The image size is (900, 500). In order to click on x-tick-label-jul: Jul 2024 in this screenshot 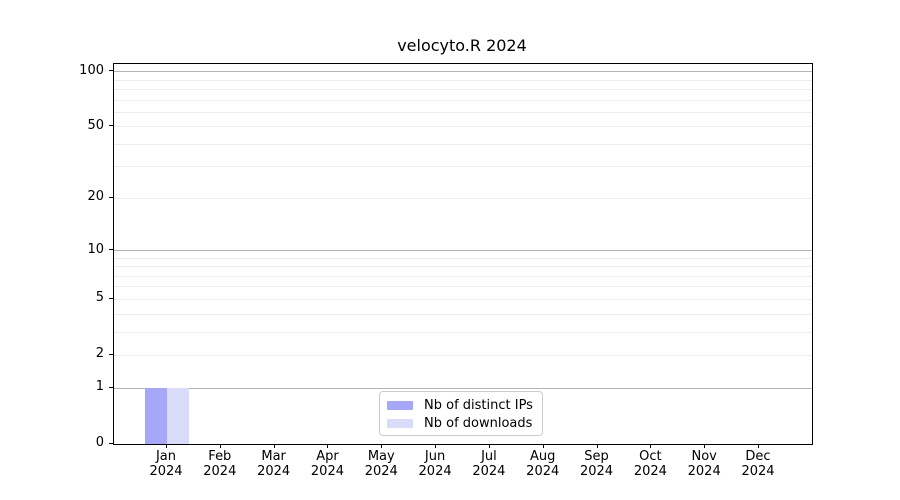, I will do `click(489, 464)`.